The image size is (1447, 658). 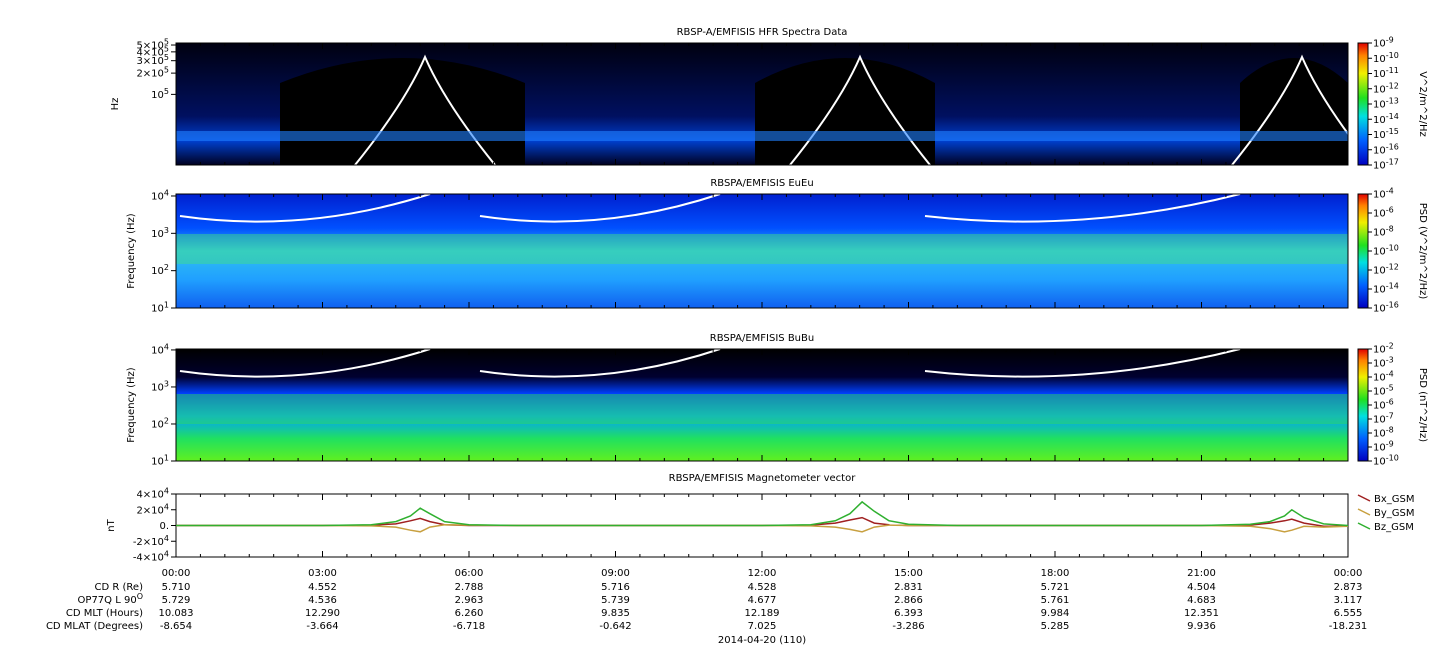 I want to click on ephemeris-value: 7.025, so click(x=762, y=626).